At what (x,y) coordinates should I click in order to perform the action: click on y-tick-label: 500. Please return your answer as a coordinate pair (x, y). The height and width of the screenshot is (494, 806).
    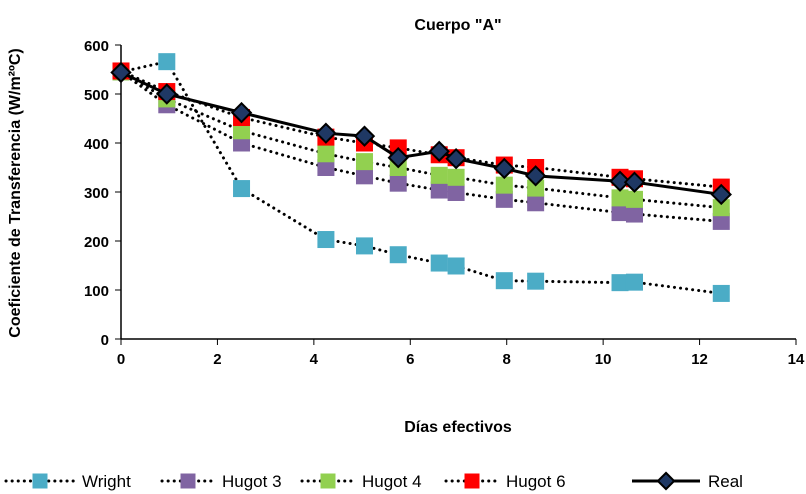
    Looking at the image, I should click on (96, 95).